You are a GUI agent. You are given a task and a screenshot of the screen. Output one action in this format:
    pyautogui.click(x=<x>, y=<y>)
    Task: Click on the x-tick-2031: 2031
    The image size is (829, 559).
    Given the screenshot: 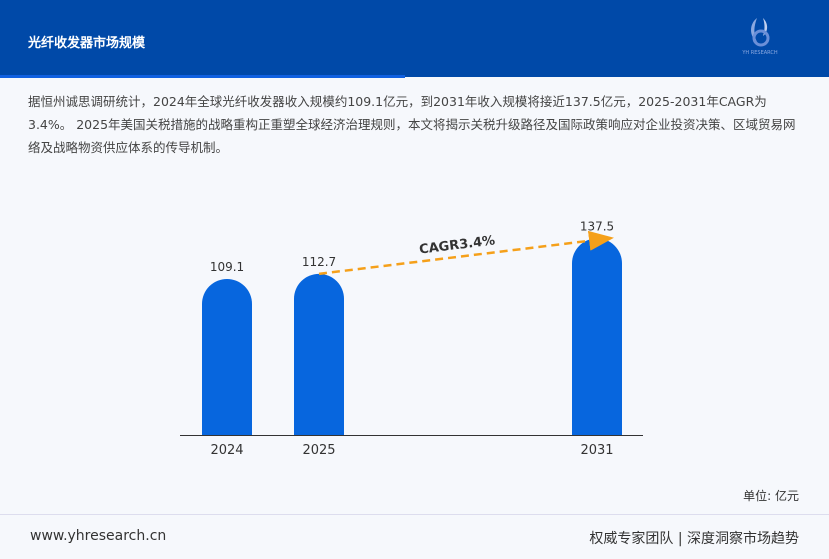 What is the action you would take?
    pyautogui.click(x=596, y=450)
    